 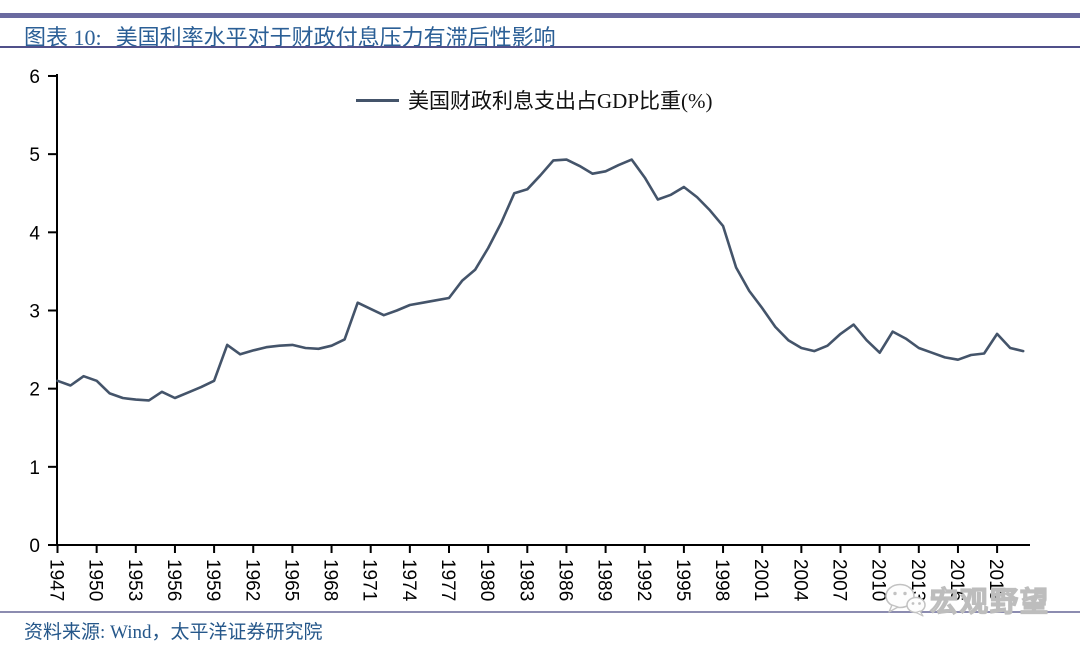 What do you see at coordinates (212, 580) in the screenshot?
I see `svg-text: 1959` at bounding box center [212, 580].